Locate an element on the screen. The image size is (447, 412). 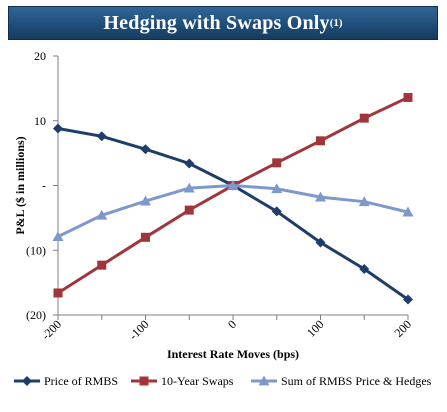
legend-item-2: Sum of RMBS Price & Hedges is located at coordinates (341, 381).